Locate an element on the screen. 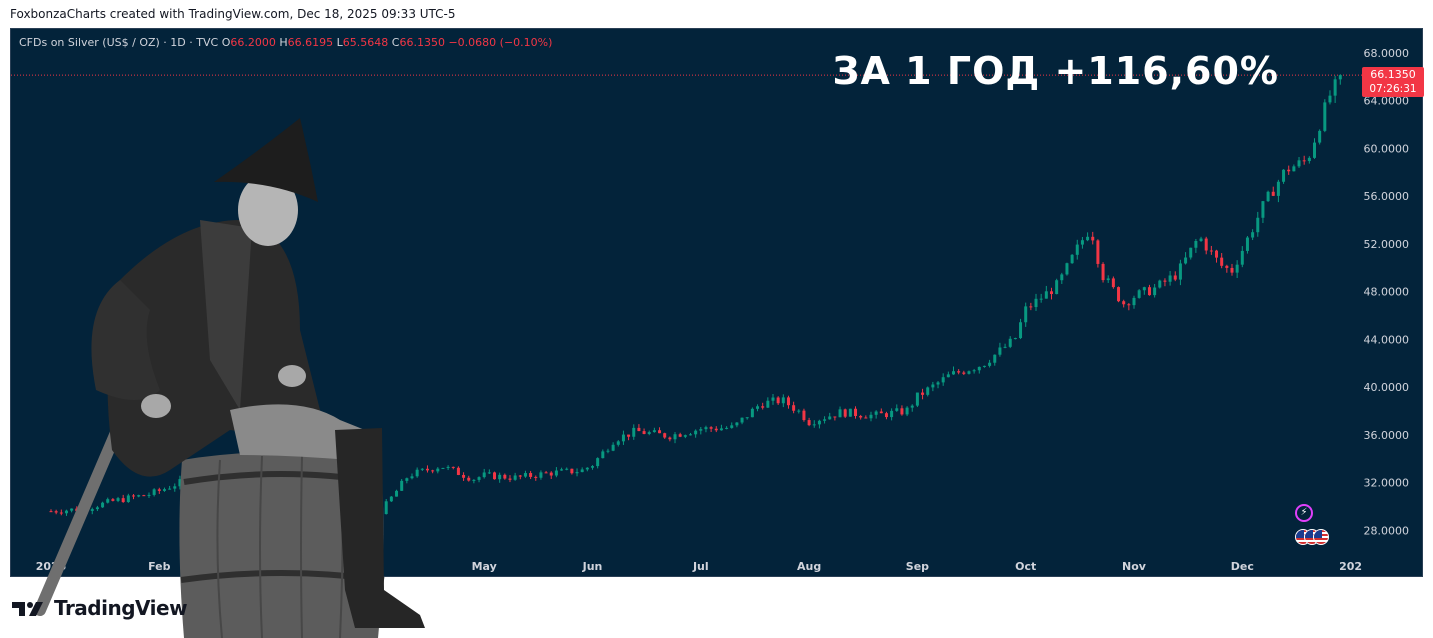 Image resolution: width=1433 pixels, height=638 pixels. lightning-icon: ⚡ is located at coordinates (1304, 513).